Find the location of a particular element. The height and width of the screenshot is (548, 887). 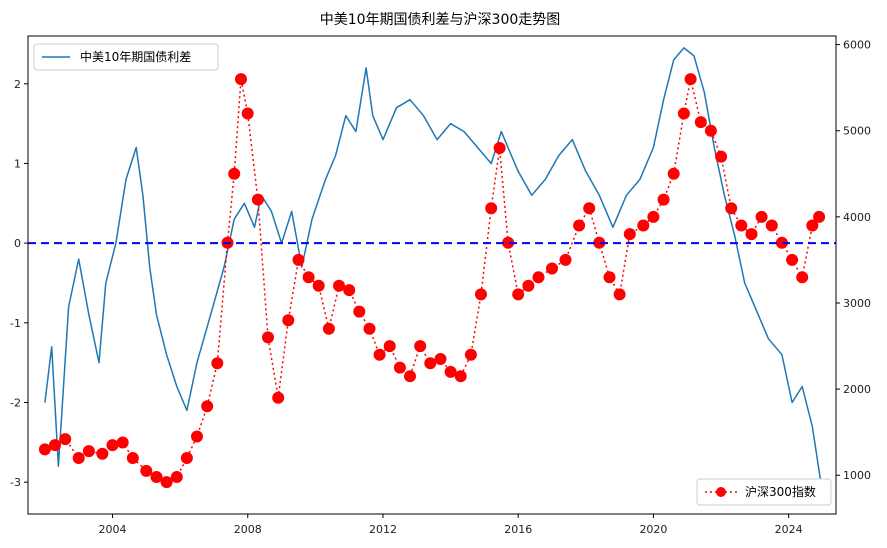

right-y-axis: 1000 2000 3000 4000 5000 6000 is located at coordinates (853, 260).